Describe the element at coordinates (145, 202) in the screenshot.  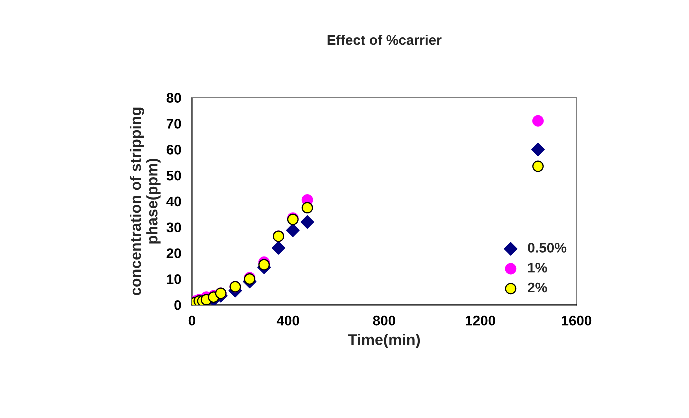
I see `y-axis-title: concentration of stripping phase(ppm)` at that location.